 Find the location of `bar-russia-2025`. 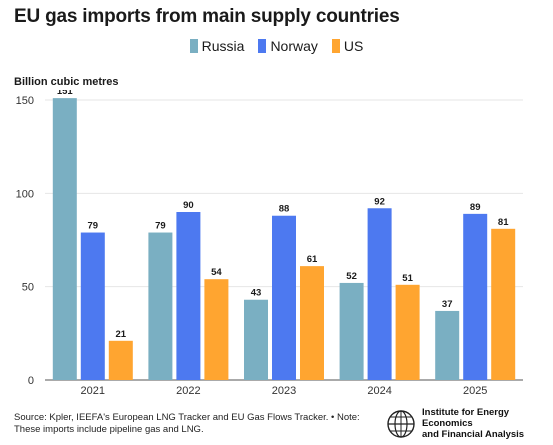

bar-russia-2025 is located at coordinates (447, 345).